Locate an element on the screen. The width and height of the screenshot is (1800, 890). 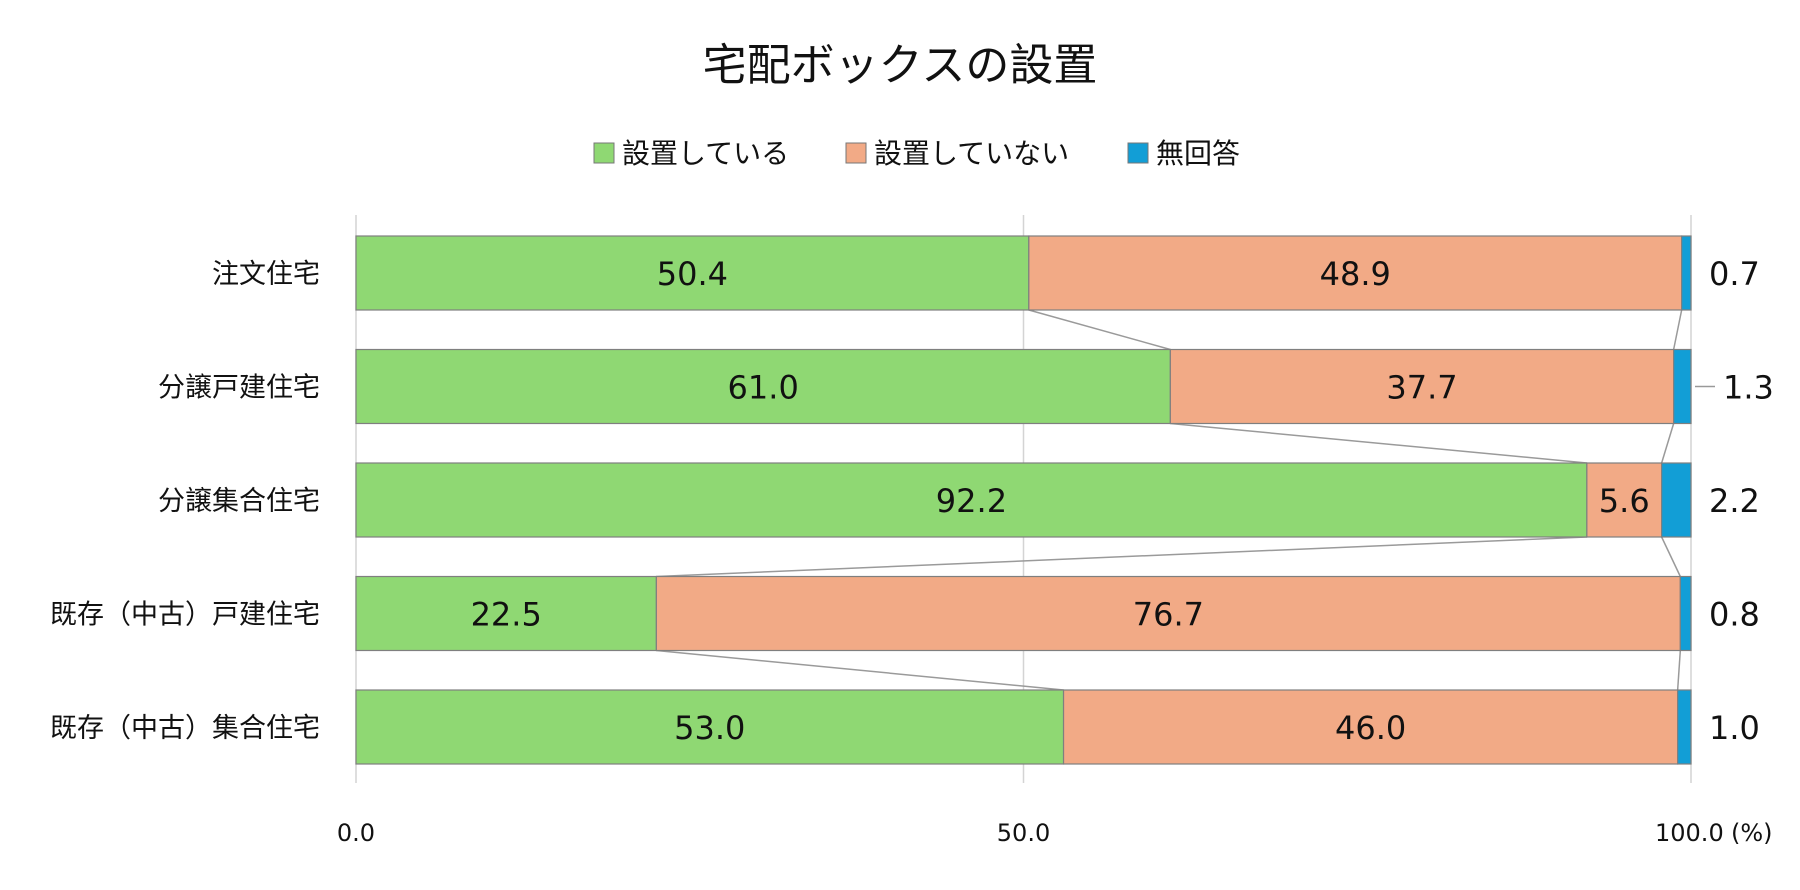
category-label-4: 既存（中古）戸建住宅 is located at coordinates (185, 615).